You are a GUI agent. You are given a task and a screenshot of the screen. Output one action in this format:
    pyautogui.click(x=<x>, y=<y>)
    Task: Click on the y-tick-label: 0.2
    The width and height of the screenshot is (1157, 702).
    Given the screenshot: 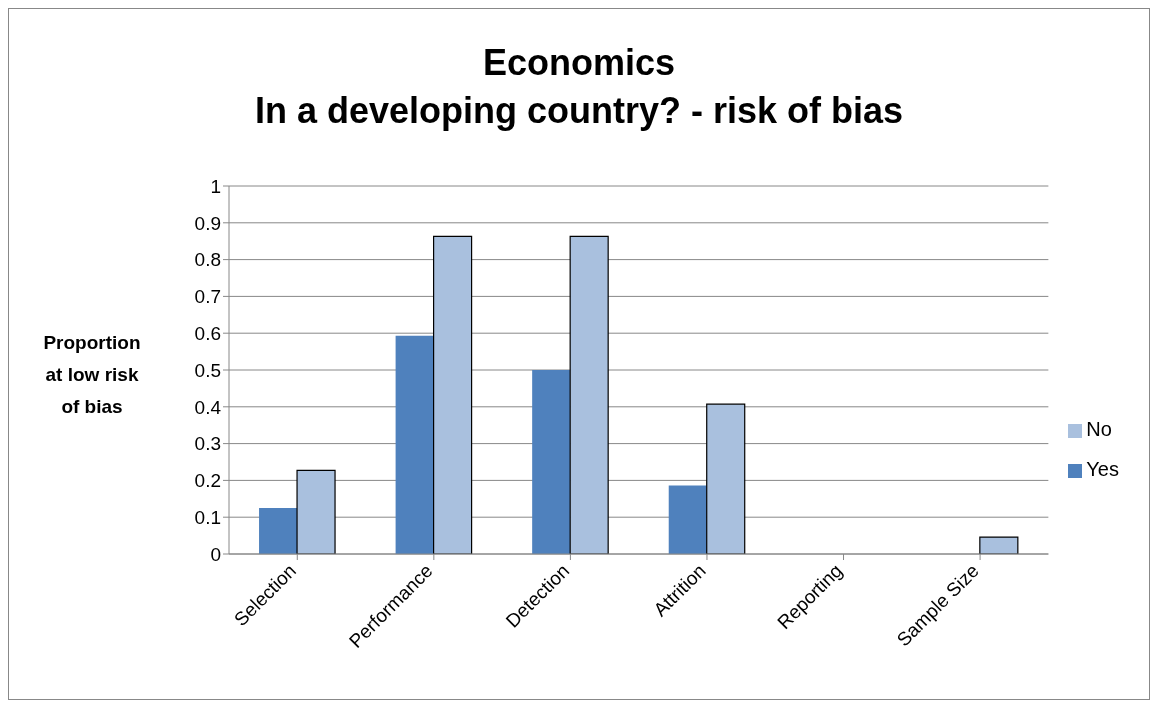 What is the action you would take?
    pyautogui.click(x=207, y=481)
    